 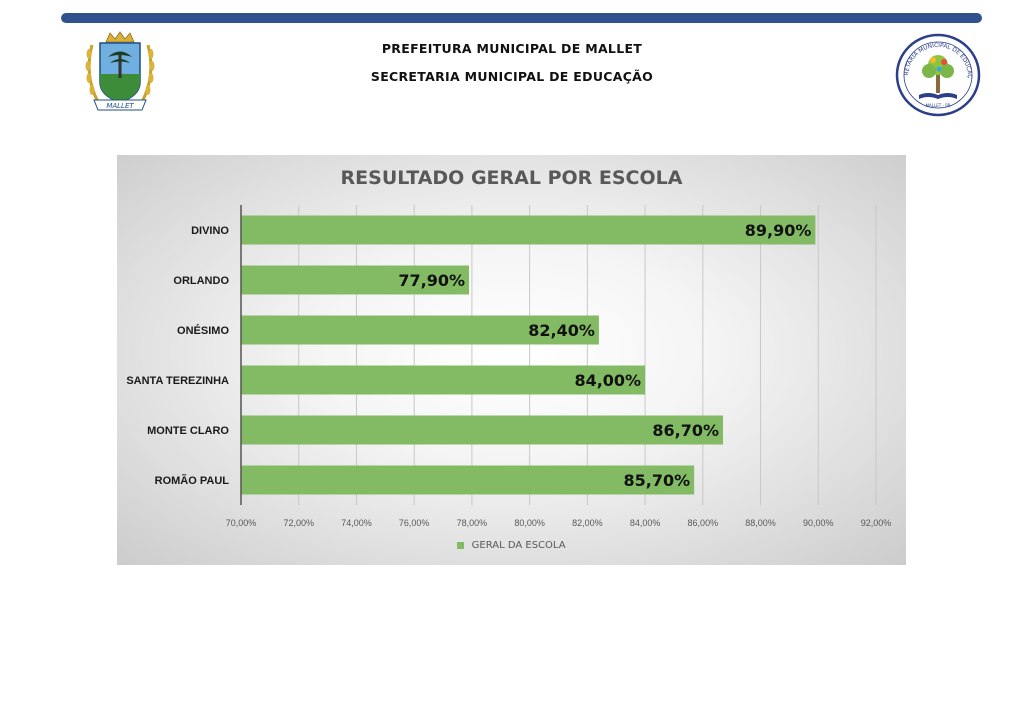 I want to click on x-tick-label: 92,00%, so click(x=876, y=523).